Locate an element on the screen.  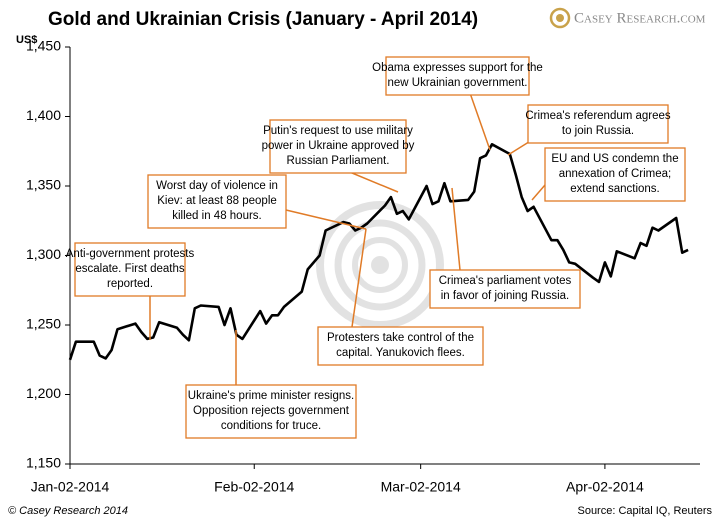
x-tick-label: Feb-02-2014 is located at coordinates (254, 487).